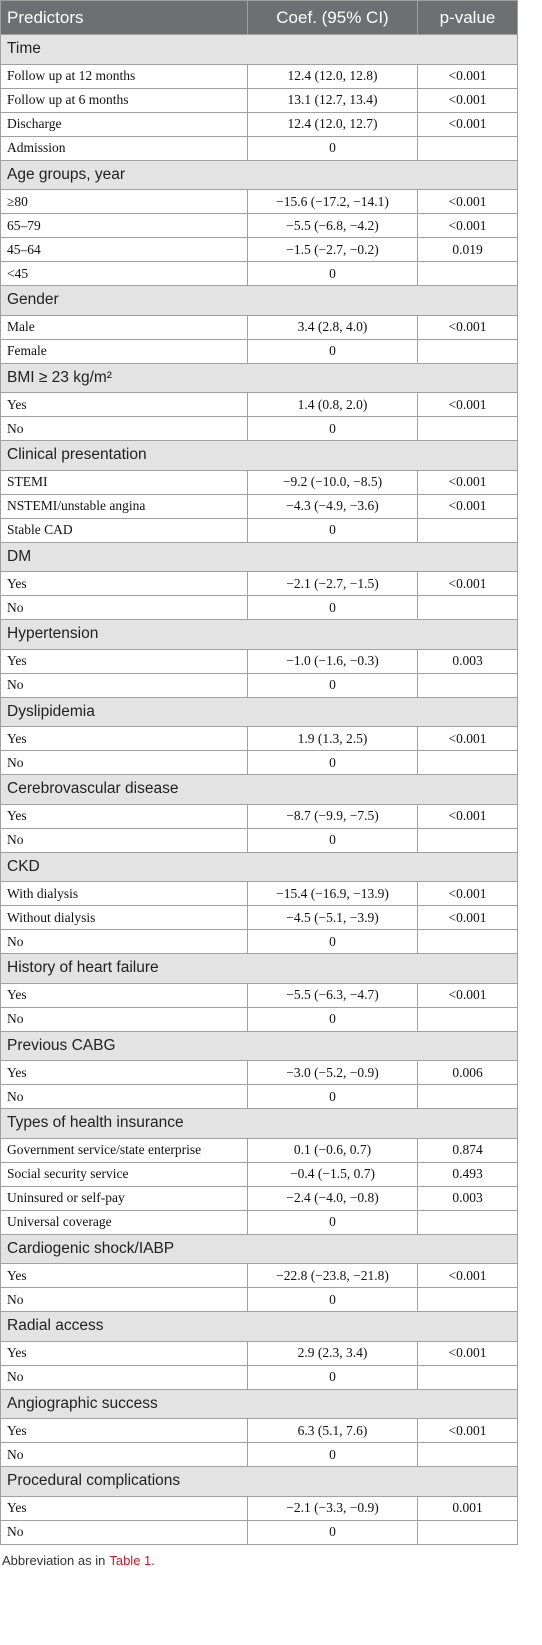 This screenshot has height=1645, width=542. I want to click on predictor-cell: Discharge, so click(124, 124).